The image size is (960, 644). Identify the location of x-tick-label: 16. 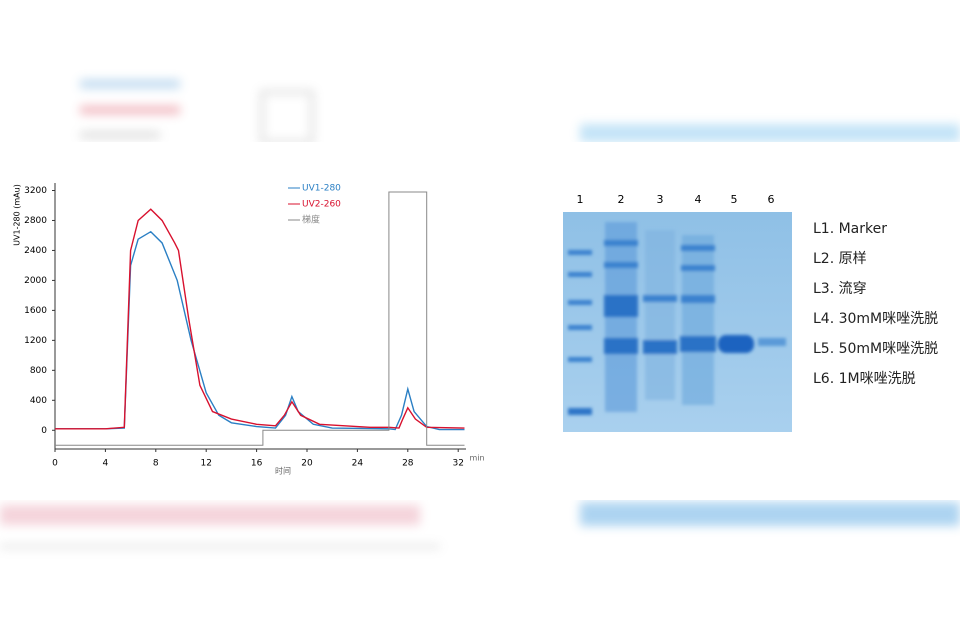
(257, 464).